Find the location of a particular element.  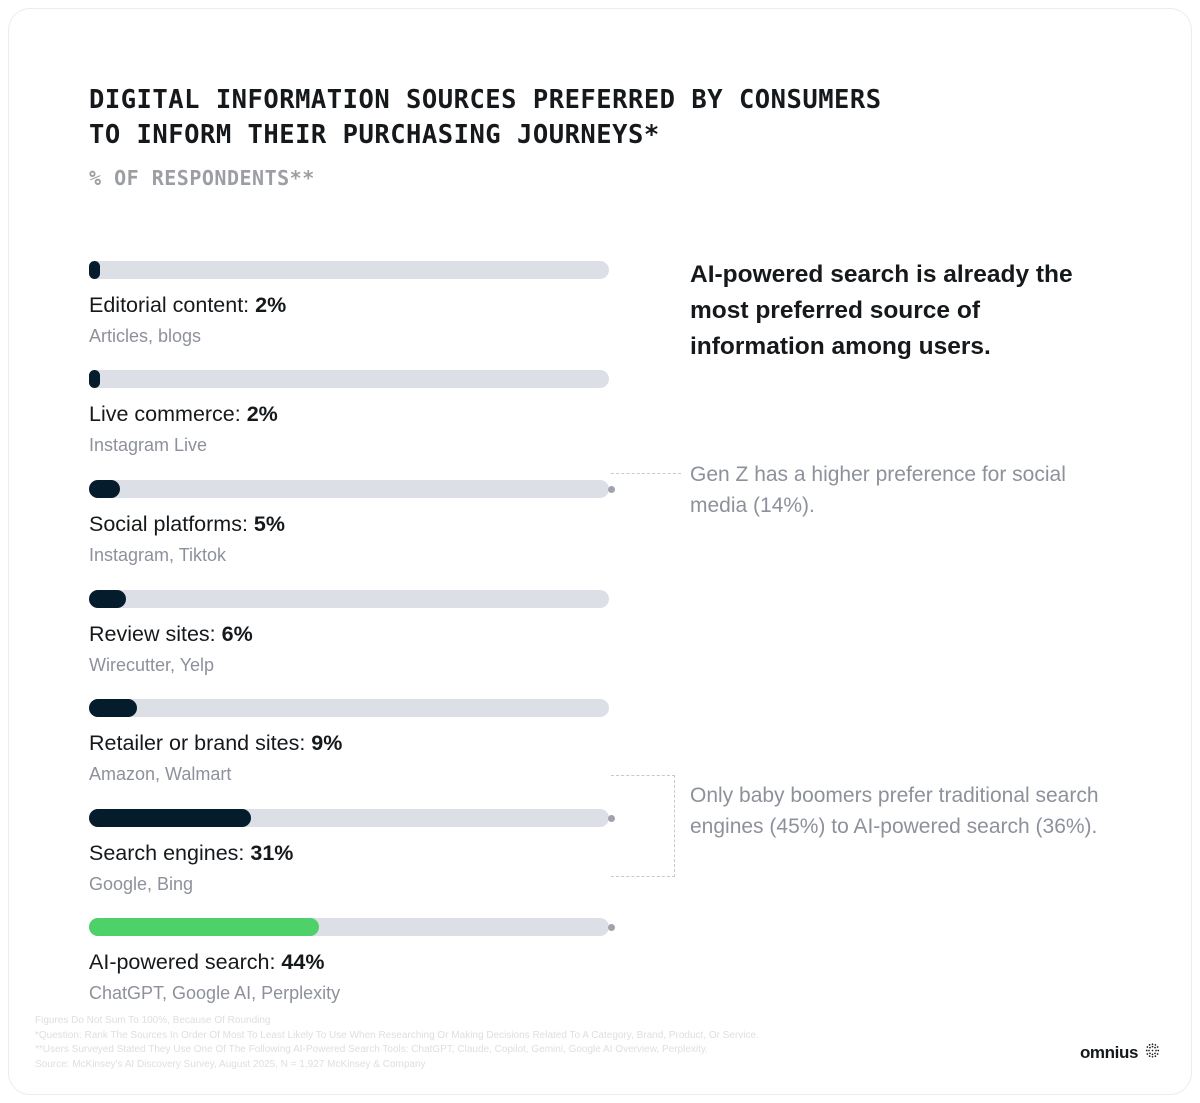

bar-label-text: AI-powered search: is located at coordinates (185, 962).